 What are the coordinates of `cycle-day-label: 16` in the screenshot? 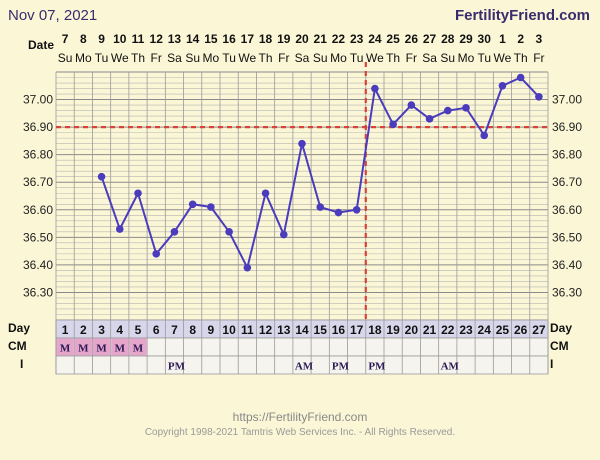 It's located at (339, 330).